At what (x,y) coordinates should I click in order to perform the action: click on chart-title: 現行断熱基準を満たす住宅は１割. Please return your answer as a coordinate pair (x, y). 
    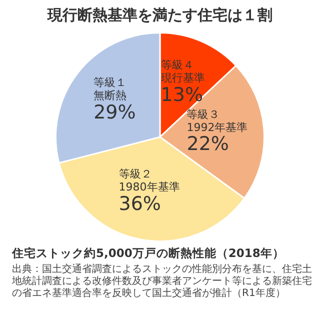
    Looking at the image, I should click on (160, 15).